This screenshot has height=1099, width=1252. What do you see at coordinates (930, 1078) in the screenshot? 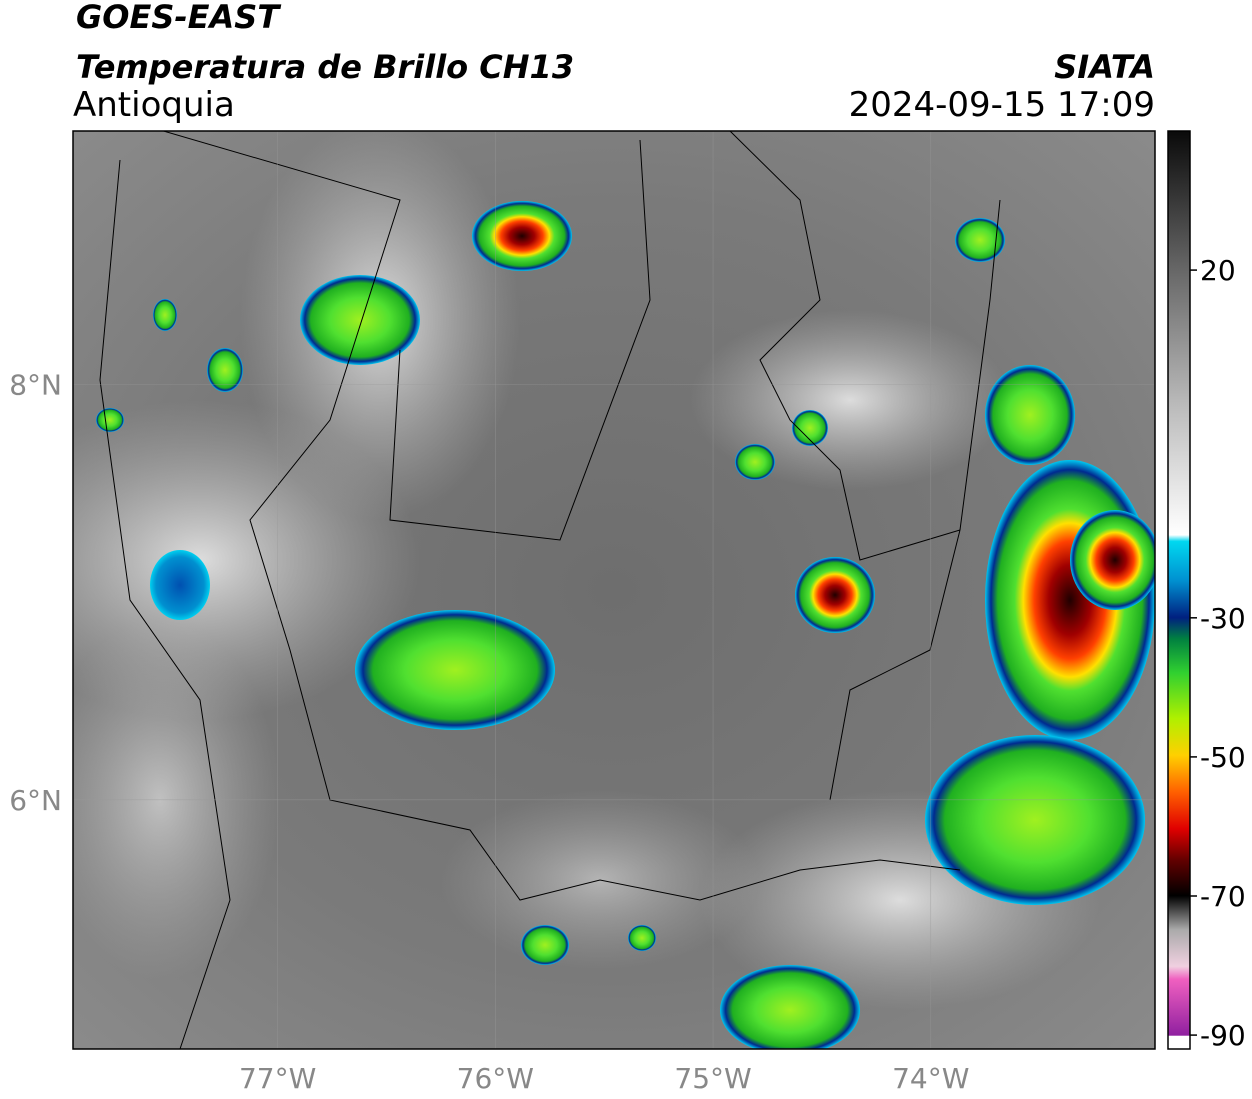
I see `x-tick-label: 74°W` at bounding box center [930, 1078].